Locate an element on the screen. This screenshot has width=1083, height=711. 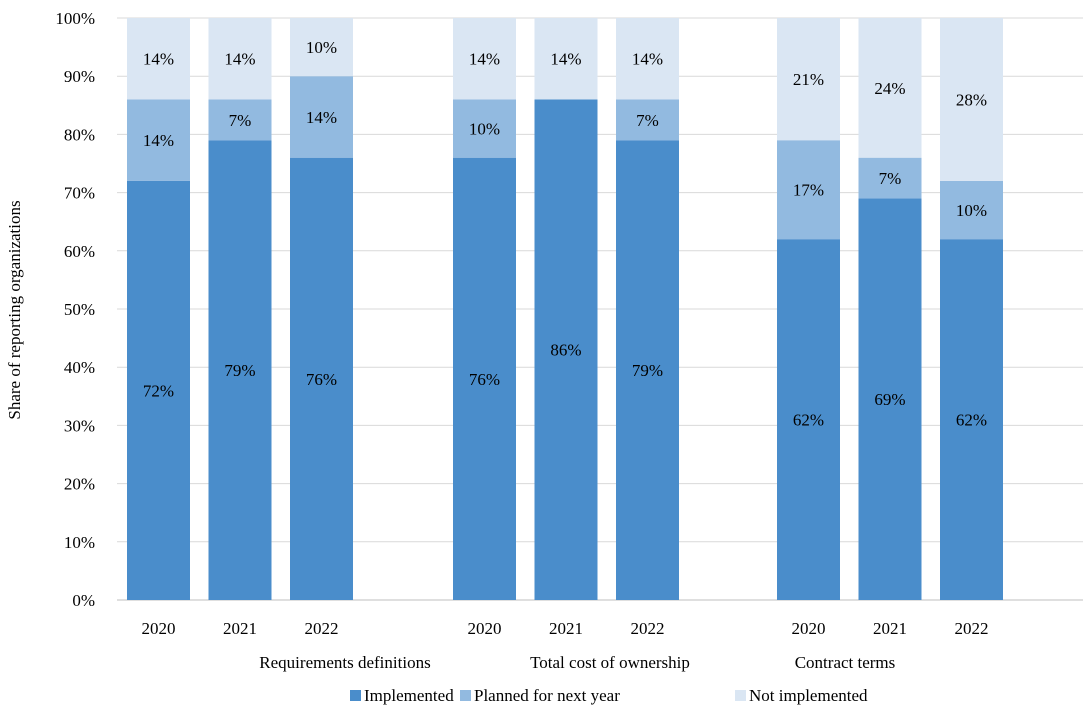
y-axis-title: Share of reporting organizations is located at coordinates (14, 309).